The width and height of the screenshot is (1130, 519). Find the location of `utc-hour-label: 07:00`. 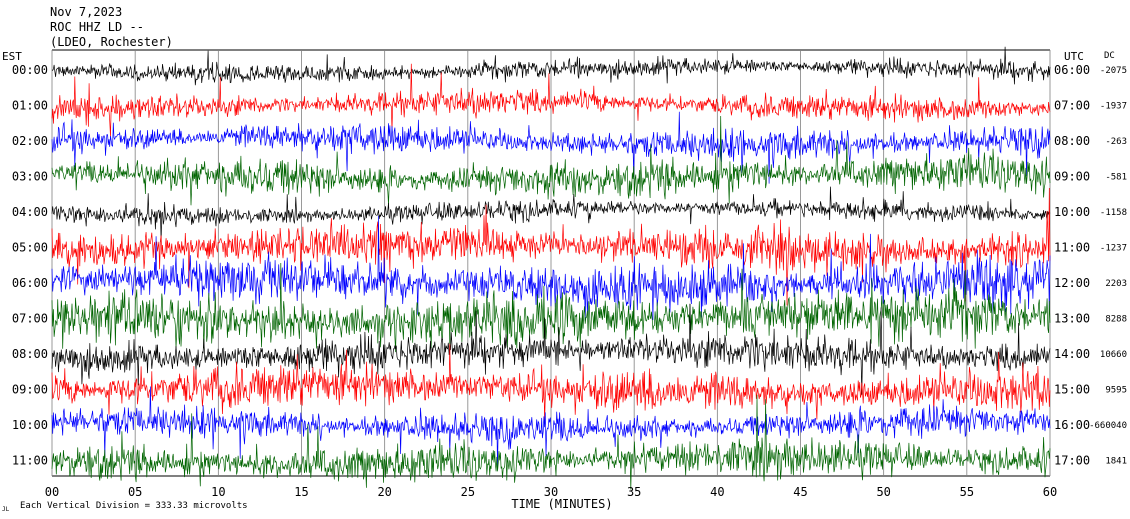

utc-hour-label: 07:00 is located at coordinates (1072, 106).